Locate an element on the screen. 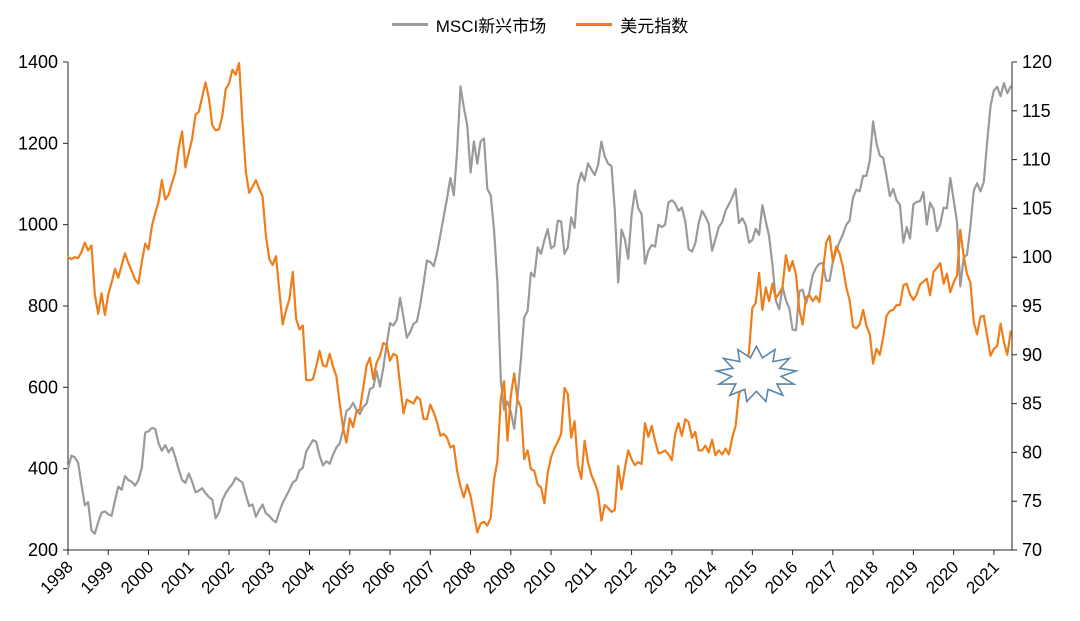  right-axis-tick-label: 85 is located at coordinates (1032, 404).